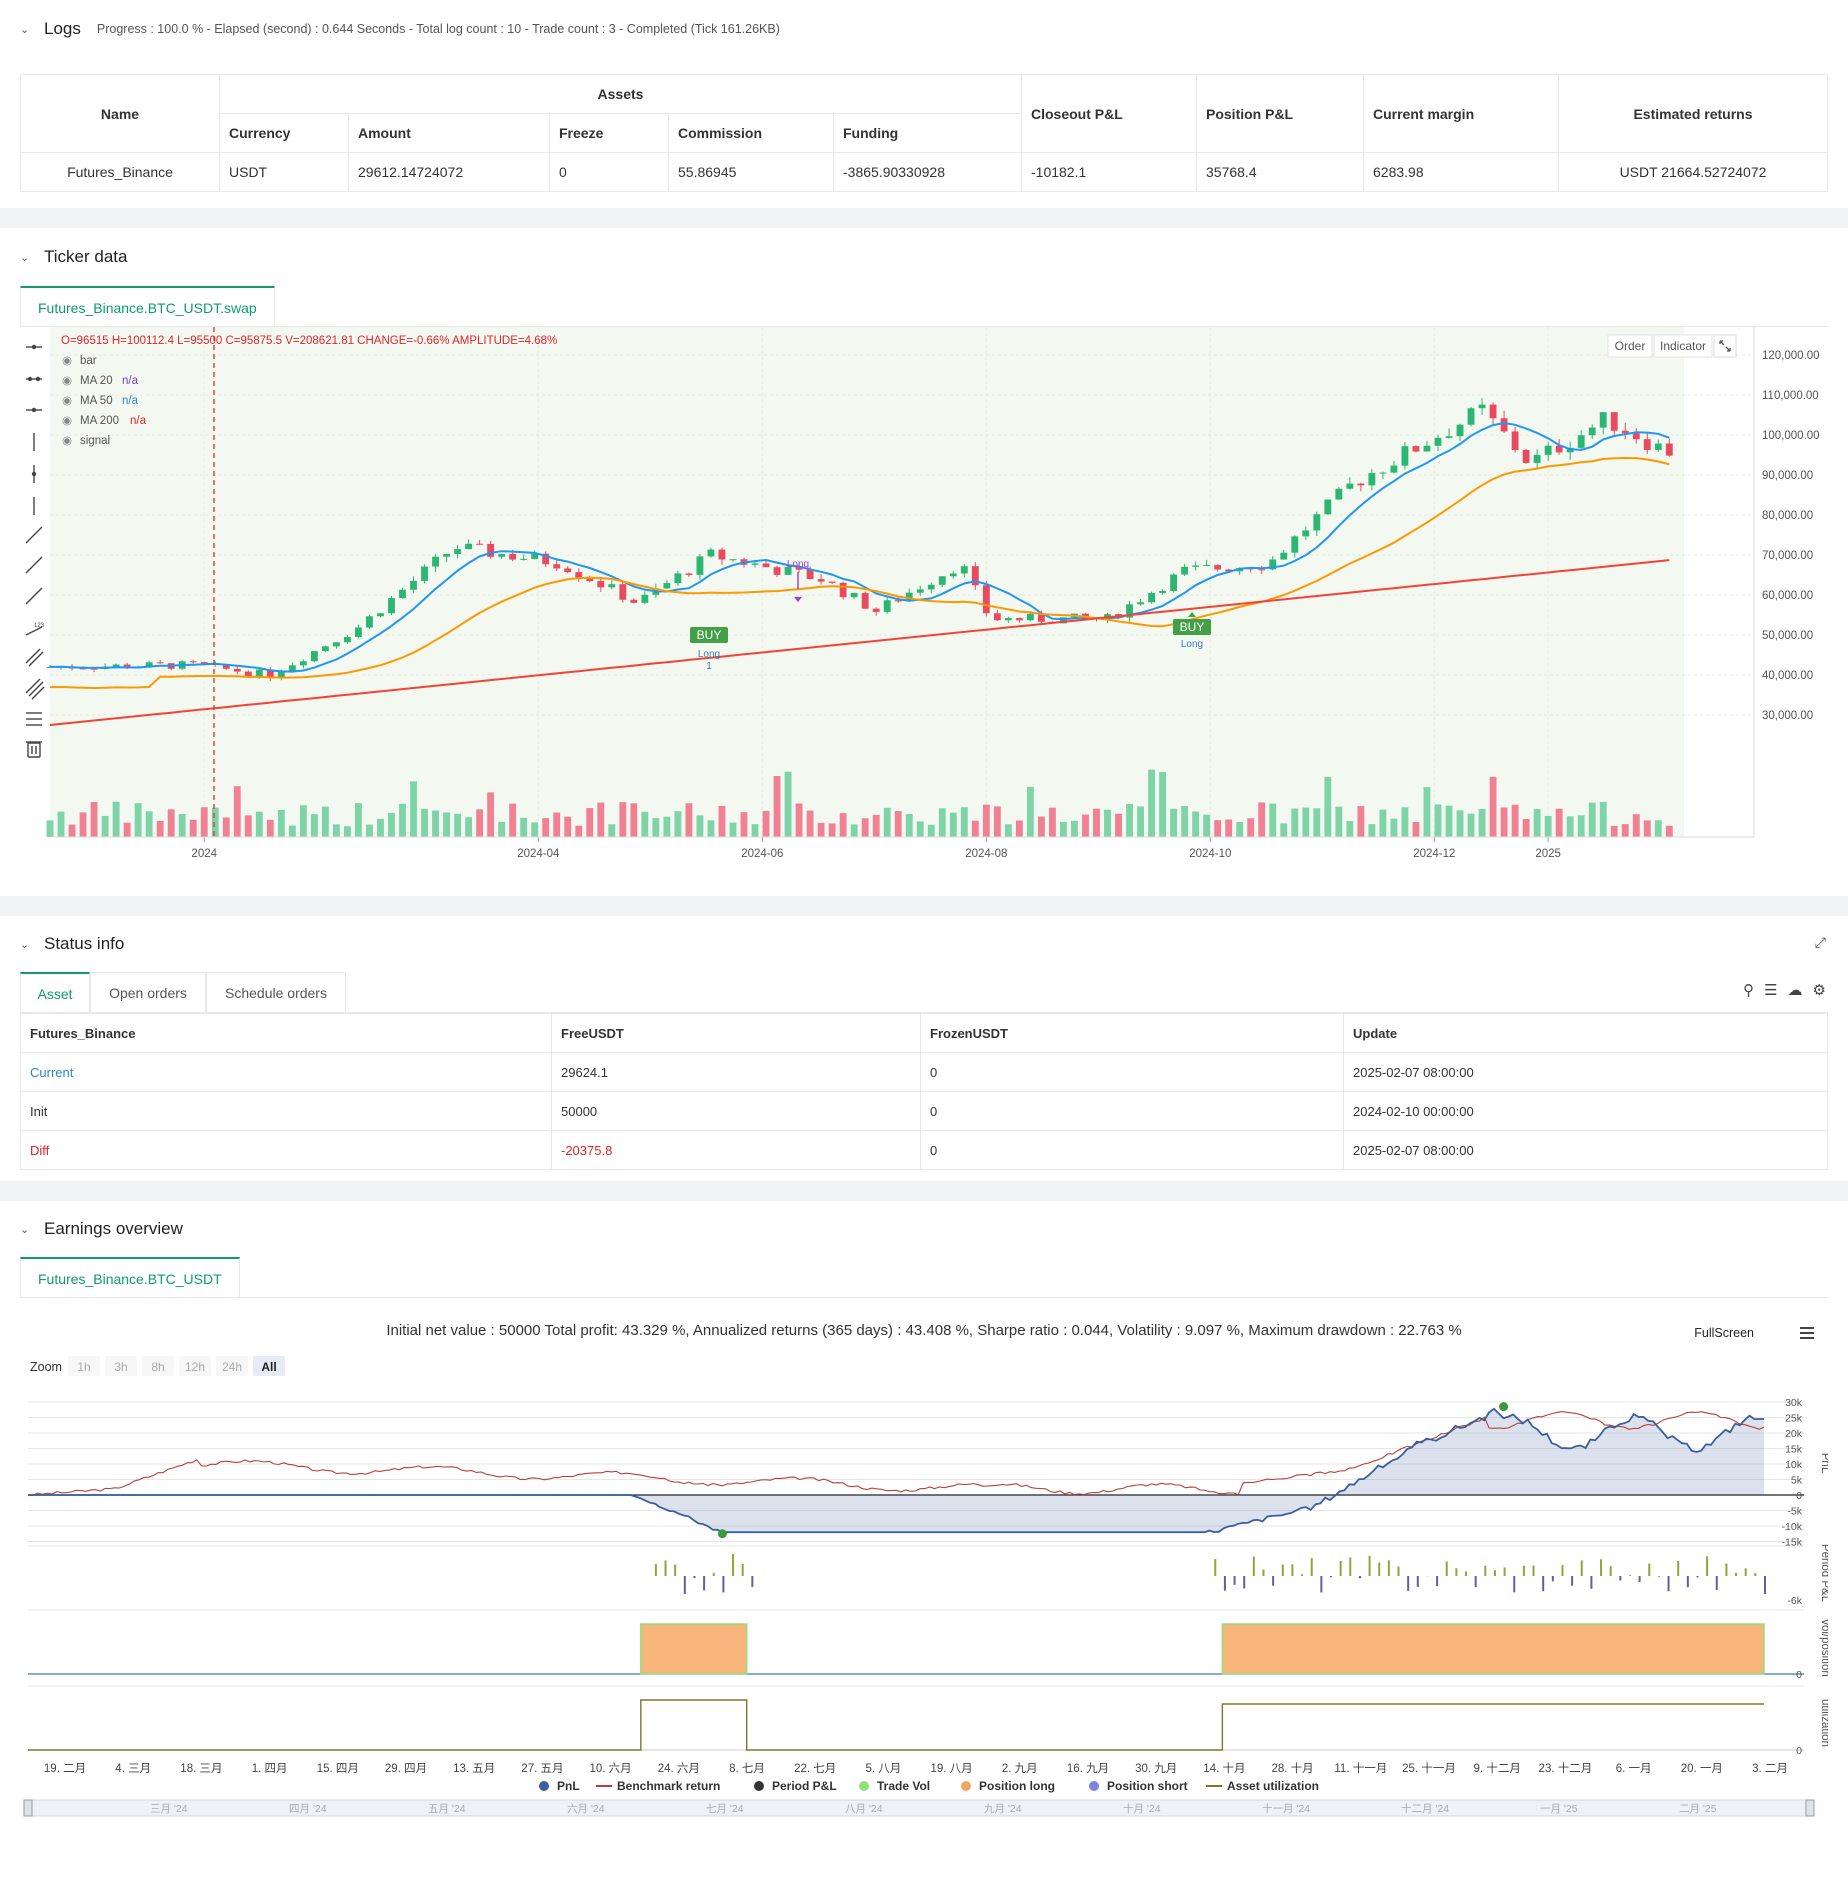 The image size is (1848, 1880). I want to click on zoom-button-label: All, so click(268, 1367).